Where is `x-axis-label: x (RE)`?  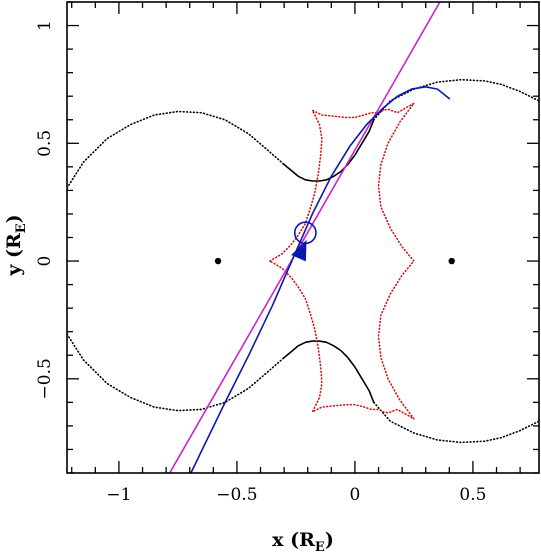
x-axis-label: x (RE) is located at coordinates (303, 542).